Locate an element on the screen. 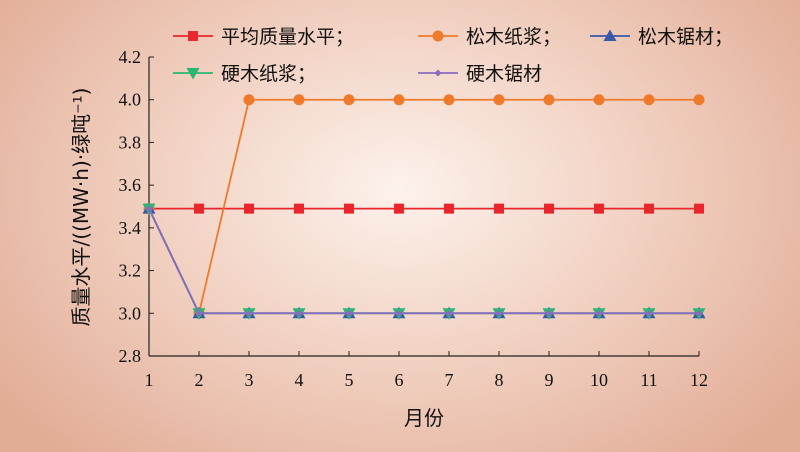  x-tick-label: 3 is located at coordinates (249, 380).